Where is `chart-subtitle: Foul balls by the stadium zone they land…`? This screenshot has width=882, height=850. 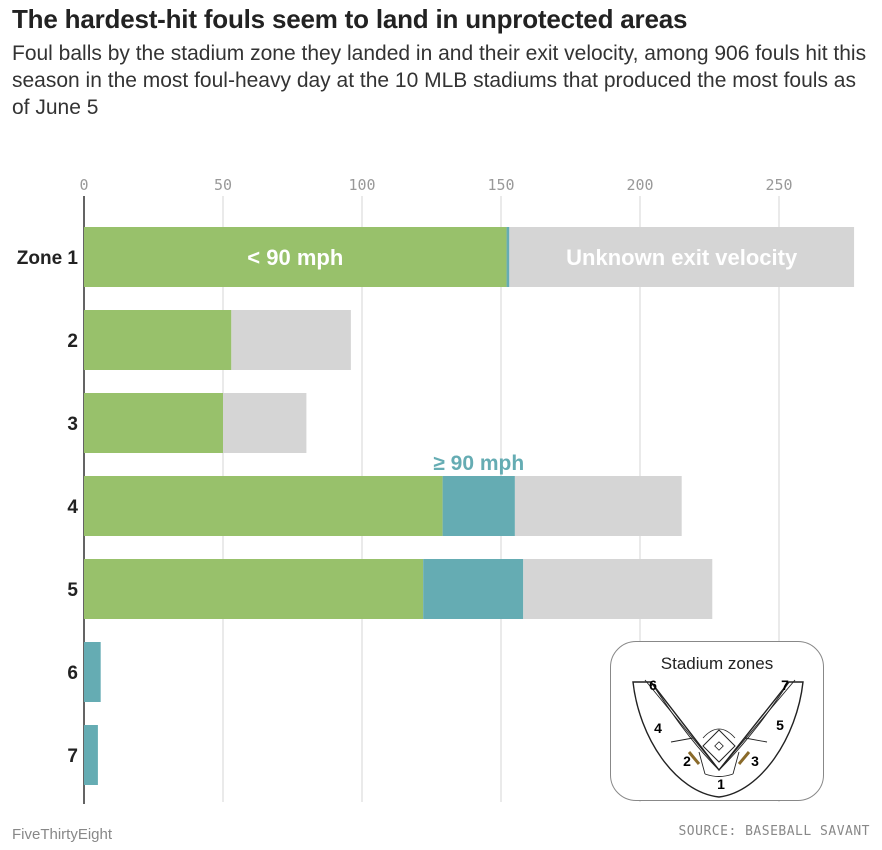
chart-subtitle: Foul balls by the stadium zone they land… is located at coordinates (439, 80).